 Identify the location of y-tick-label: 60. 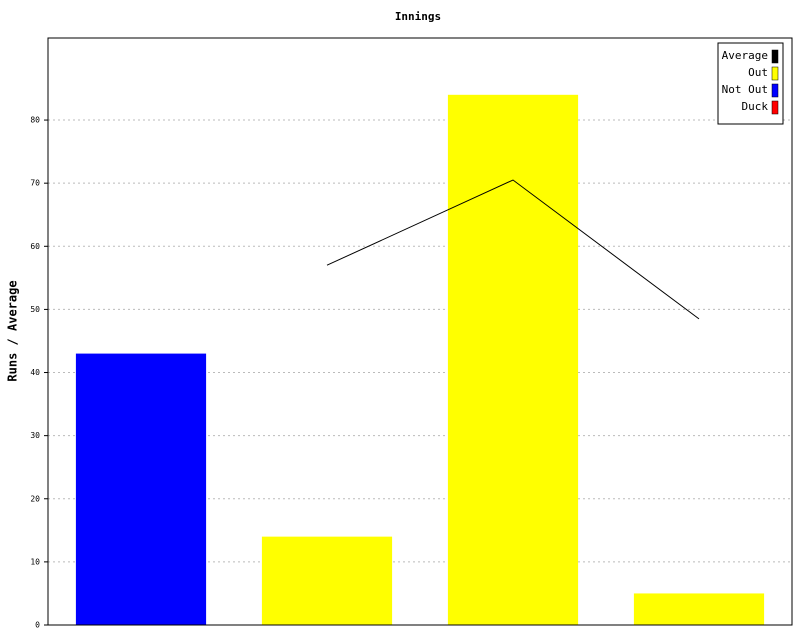
(35, 246).